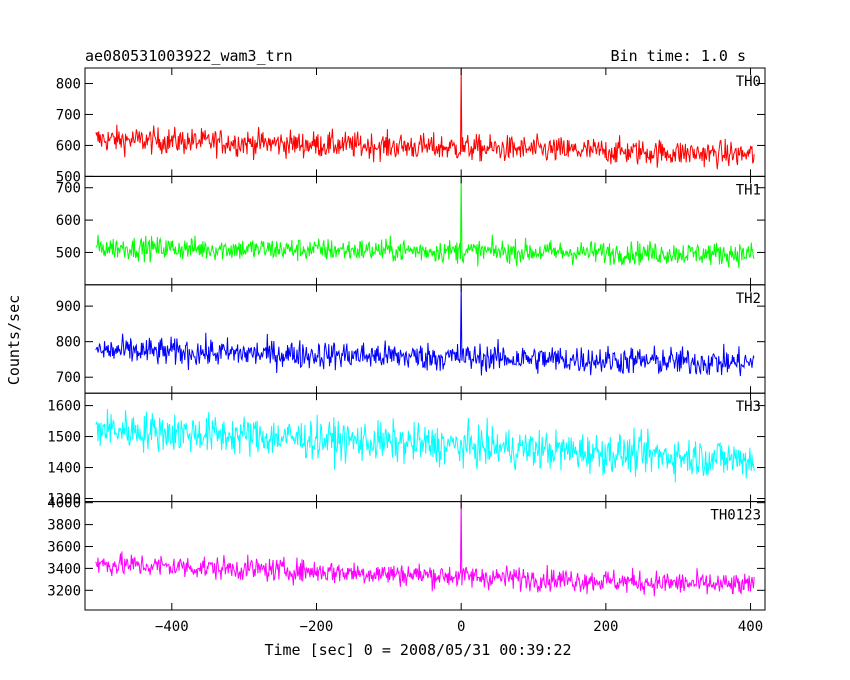  What do you see at coordinates (735, 516) in the screenshot?
I see `panel-label: TH0123` at bounding box center [735, 516].